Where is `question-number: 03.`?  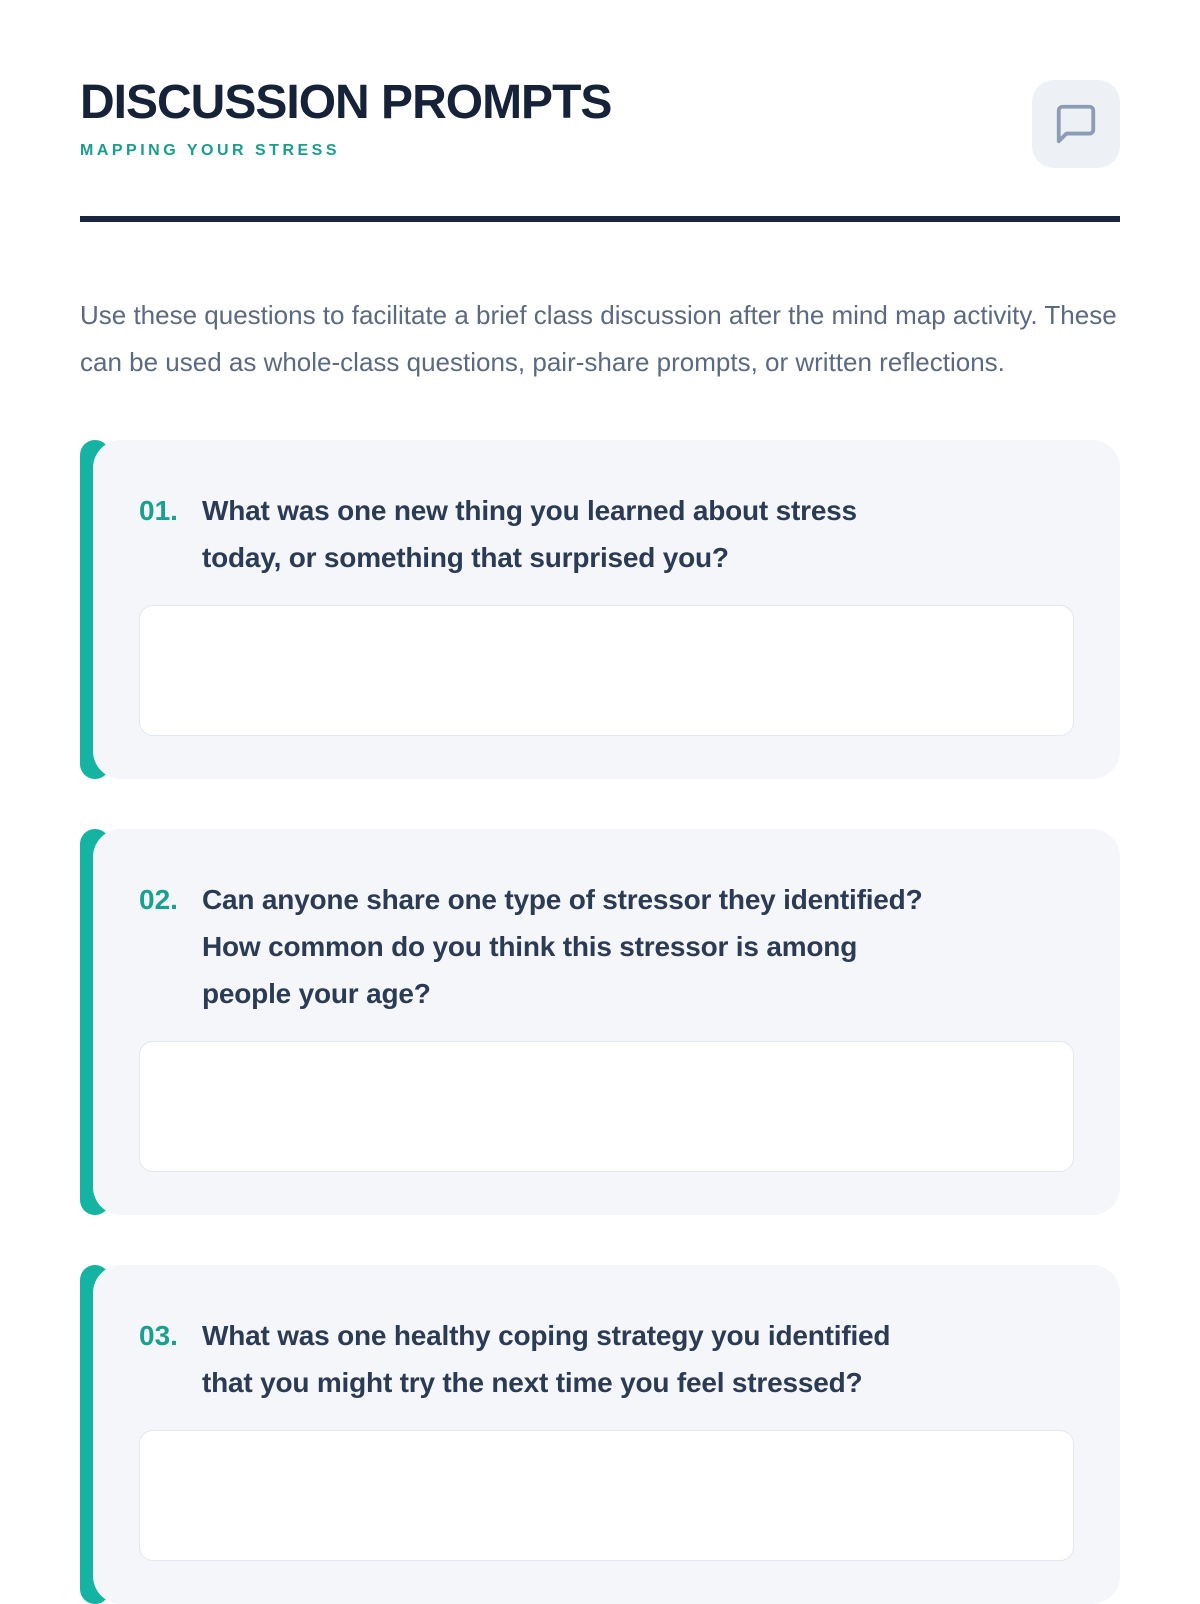 question-number: 03. is located at coordinates (158, 1335).